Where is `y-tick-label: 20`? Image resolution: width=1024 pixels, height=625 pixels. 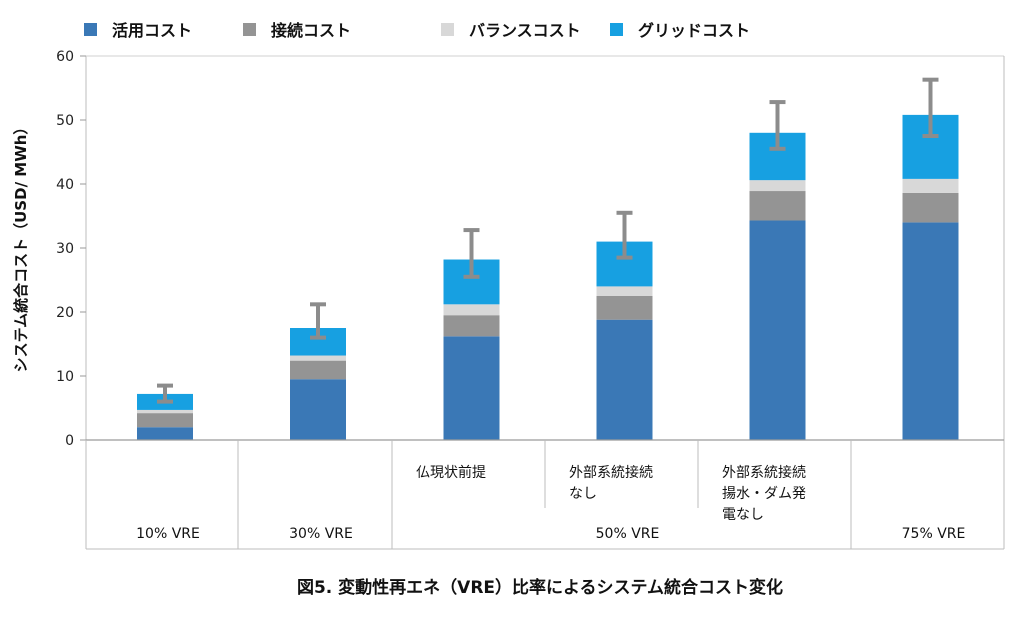
y-tick-label: 20 is located at coordinates (65, 313).